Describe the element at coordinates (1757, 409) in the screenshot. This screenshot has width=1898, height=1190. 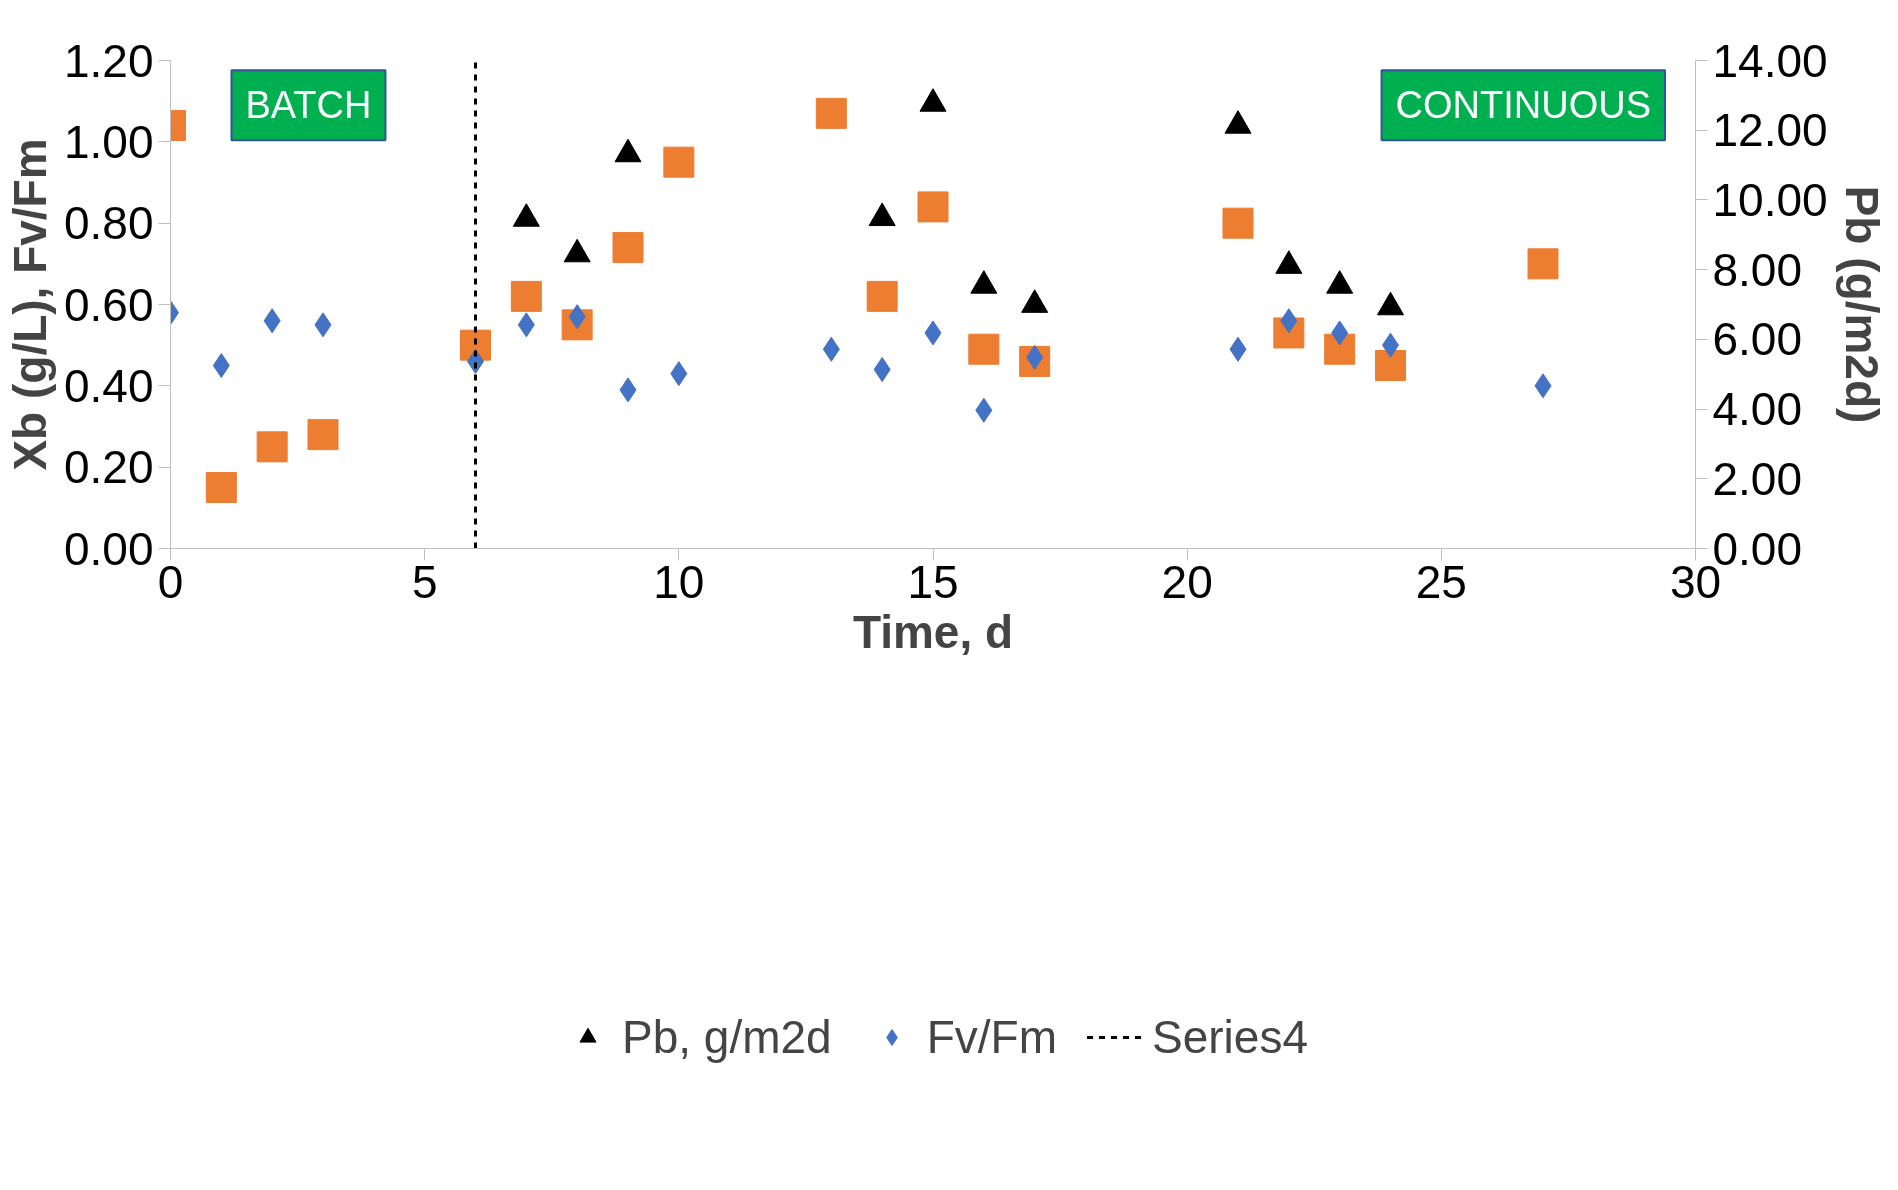
I see `y2-tick-label: 4.00` at that location.